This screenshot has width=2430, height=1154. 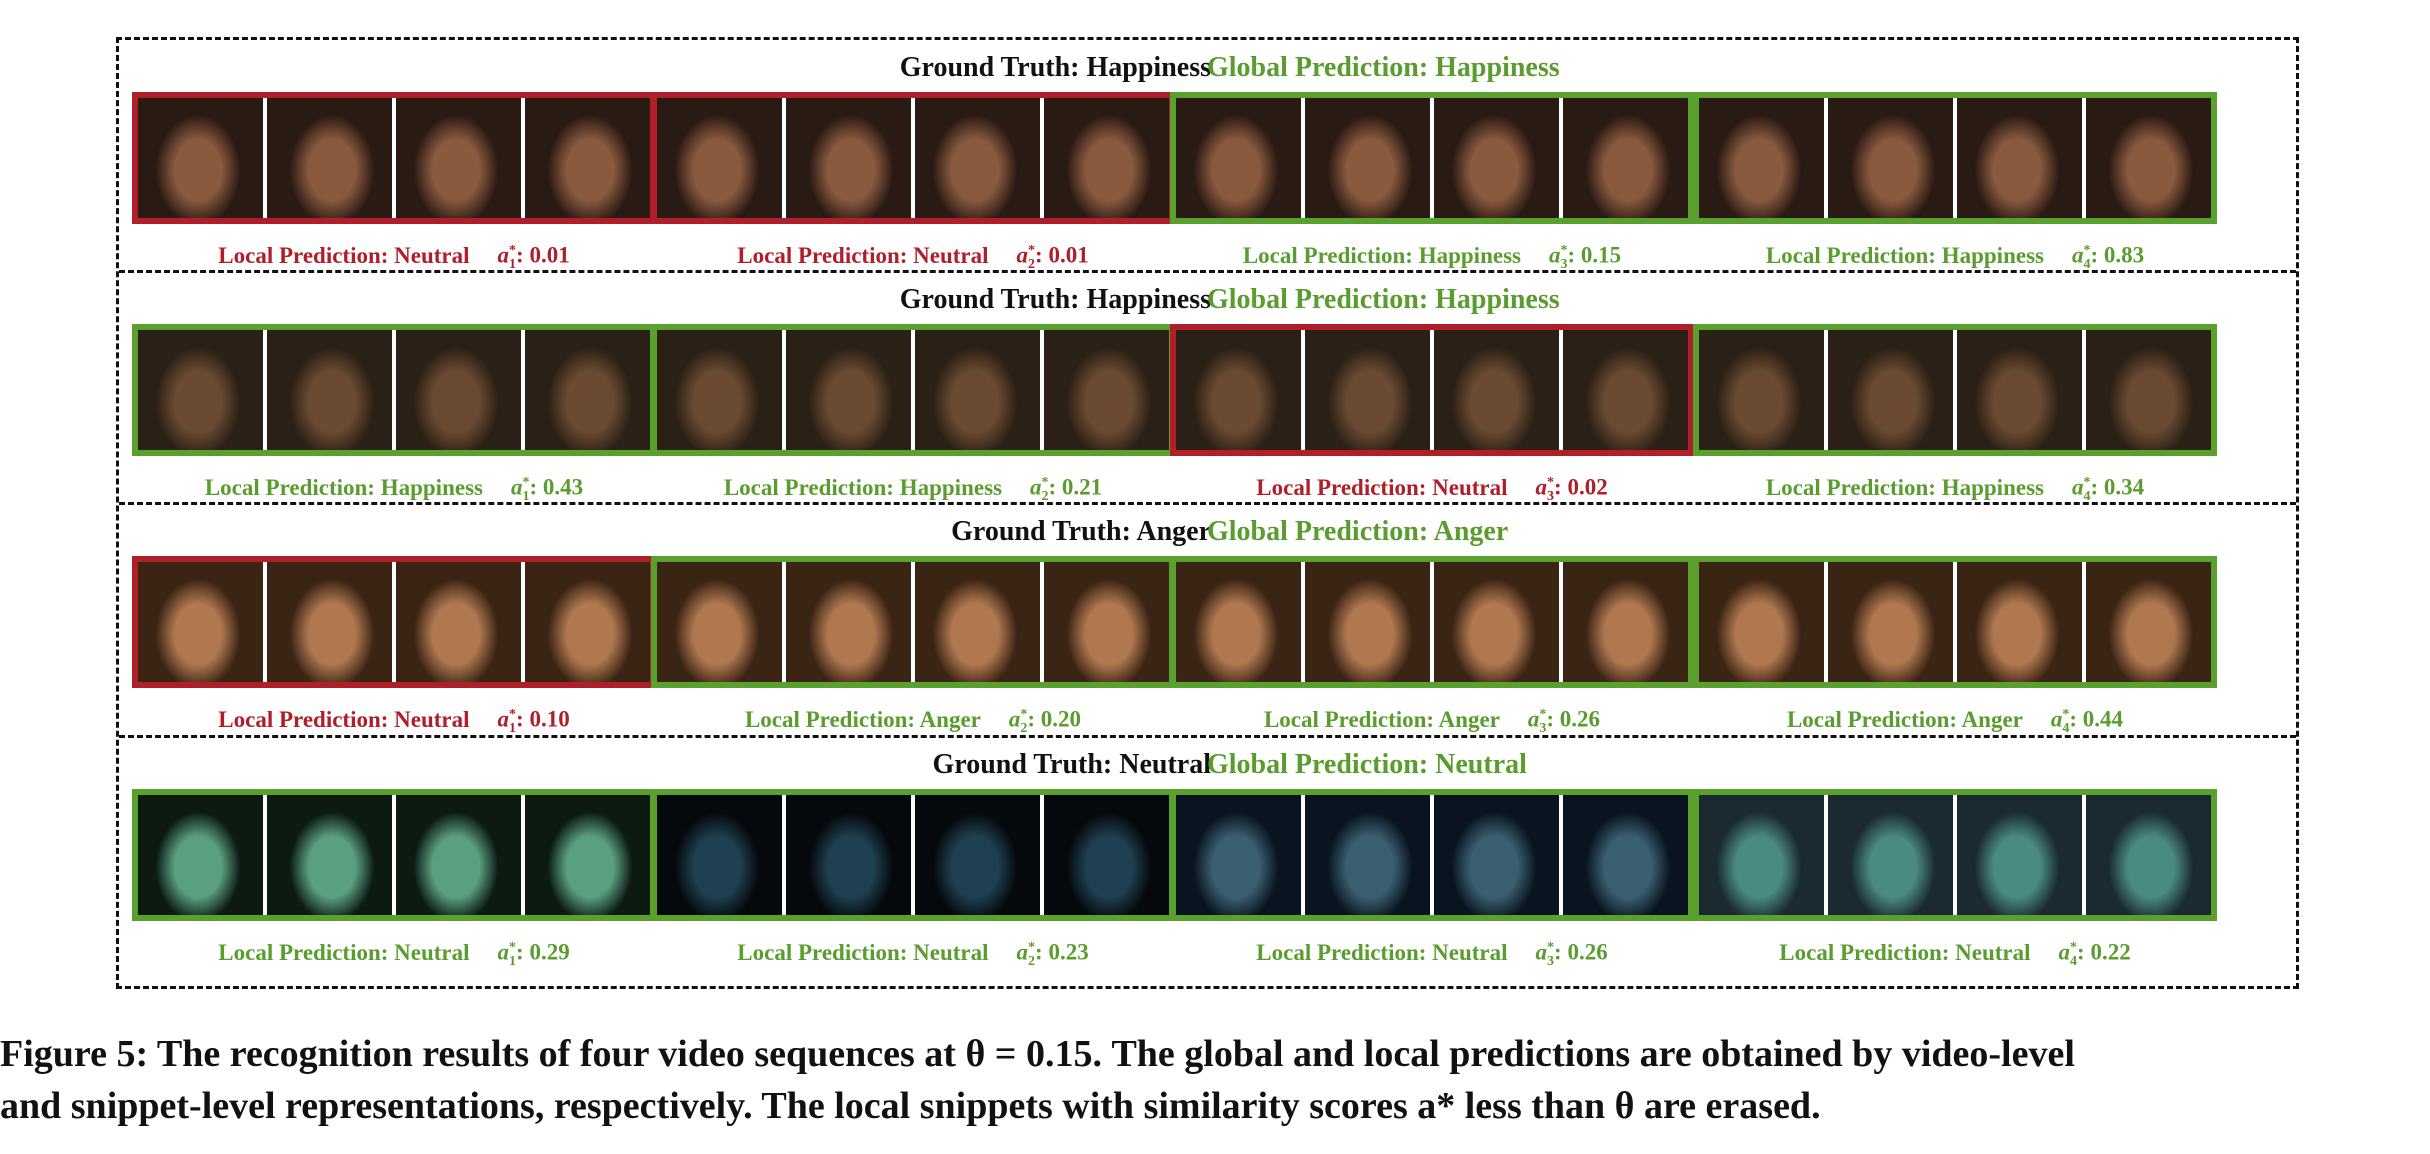 I want to click on snippet-4-label: Local Prediction: Anger a*4: 0.44, so click(x=1955, y=722).